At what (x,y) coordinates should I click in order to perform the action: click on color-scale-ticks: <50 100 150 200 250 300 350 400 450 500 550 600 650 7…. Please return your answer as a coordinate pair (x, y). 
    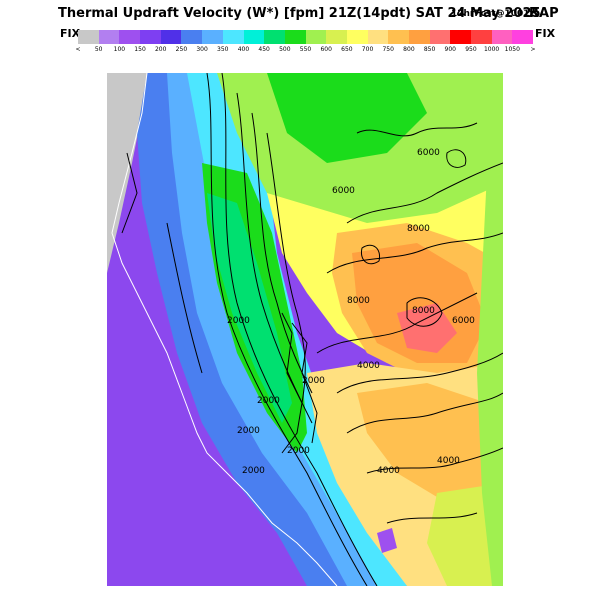
    Looking at the image, I should click on (305, 51).